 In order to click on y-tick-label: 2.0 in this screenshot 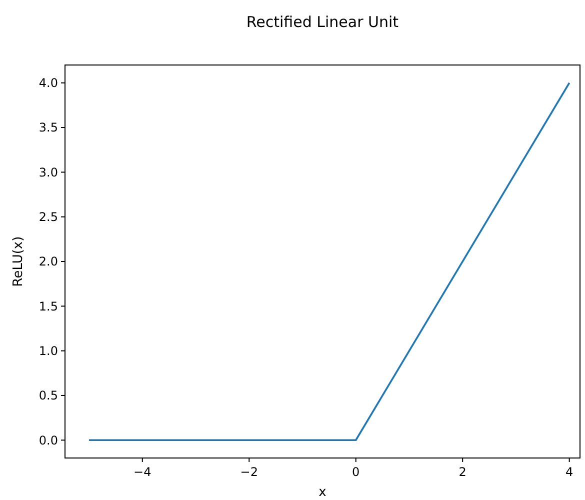, I will do `click(48, 261)`.